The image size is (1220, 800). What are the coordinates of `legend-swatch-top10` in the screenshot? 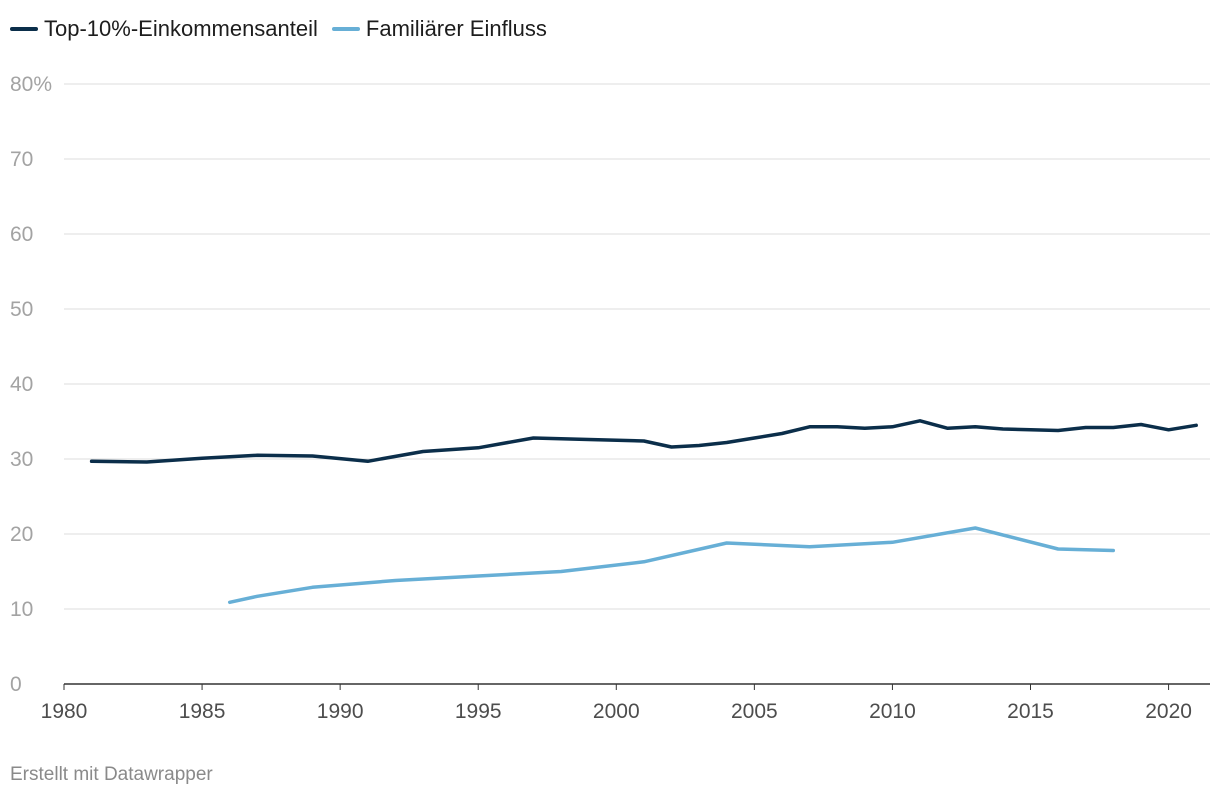 It's located at (24, 29).